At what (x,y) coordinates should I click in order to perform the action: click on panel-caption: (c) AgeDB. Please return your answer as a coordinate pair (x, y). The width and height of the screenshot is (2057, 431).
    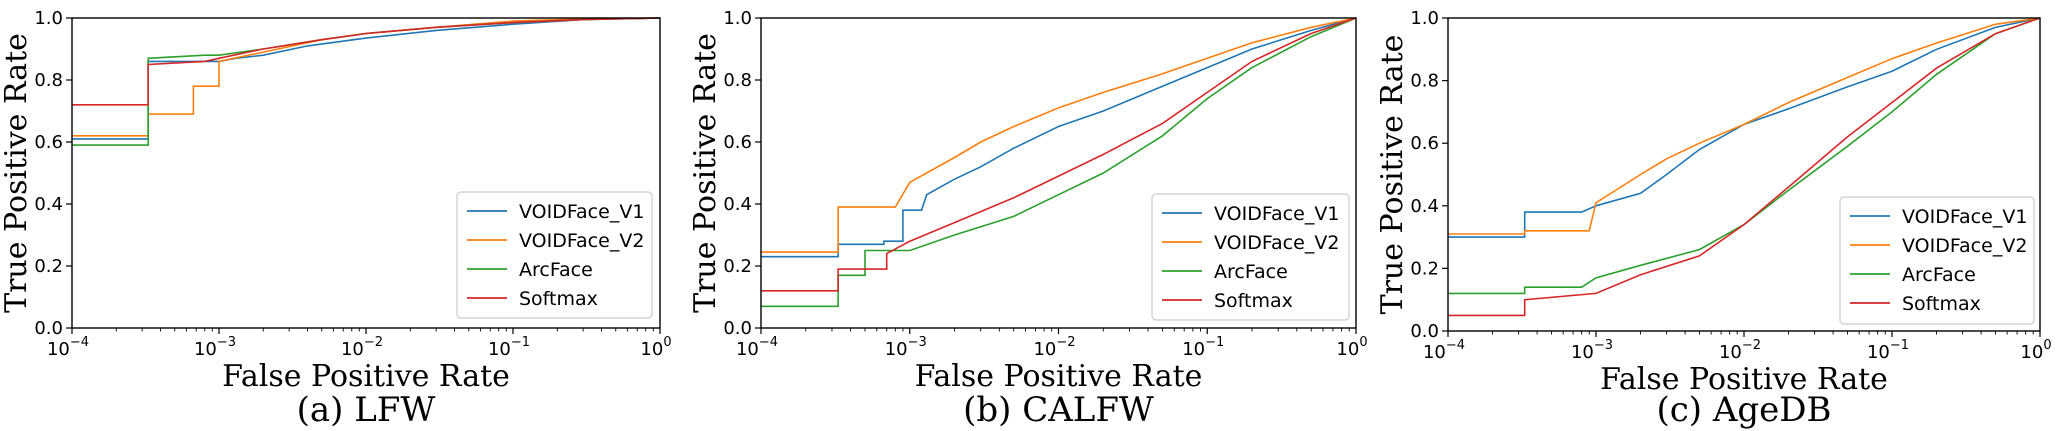
    Looking at the image, I should click on (1743, 410).